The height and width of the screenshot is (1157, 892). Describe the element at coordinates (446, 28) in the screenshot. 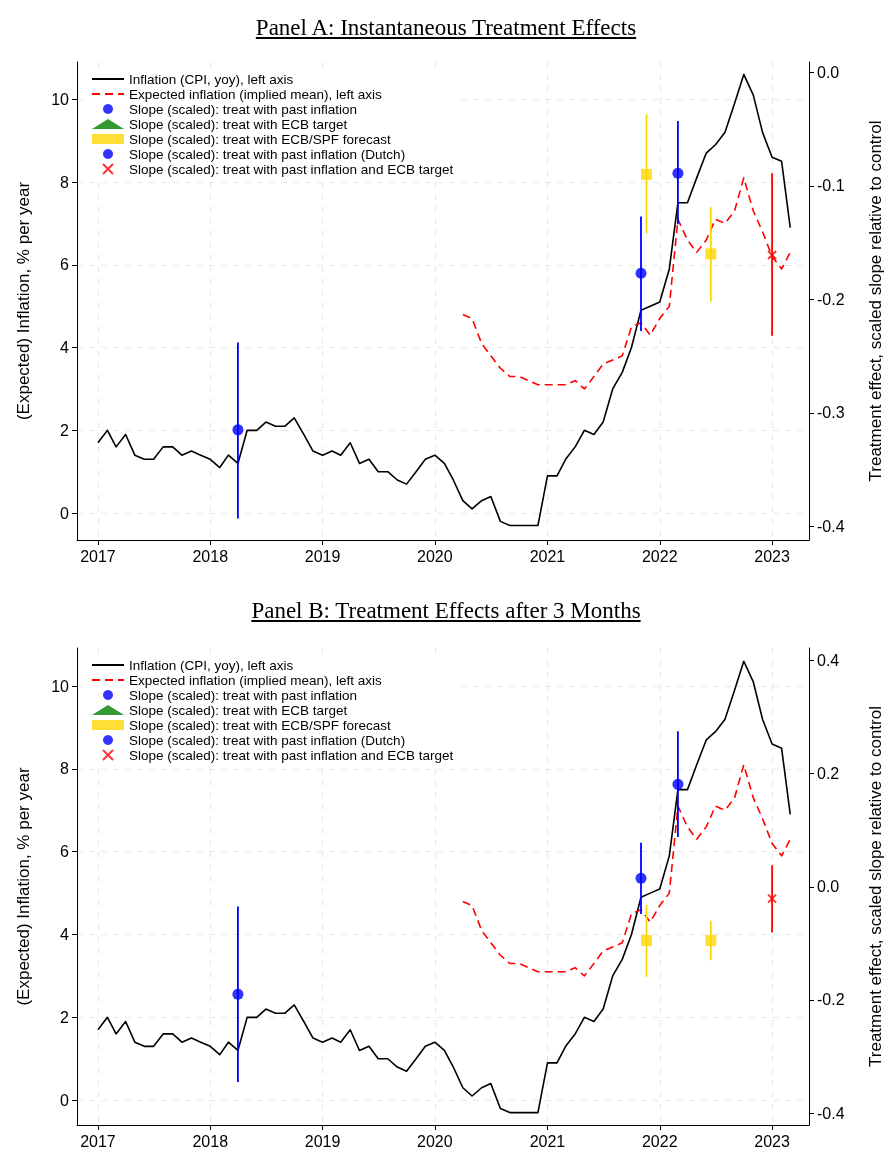

I see `chart-title: Panel A: Instantaneous Treatment Effects` at that location.